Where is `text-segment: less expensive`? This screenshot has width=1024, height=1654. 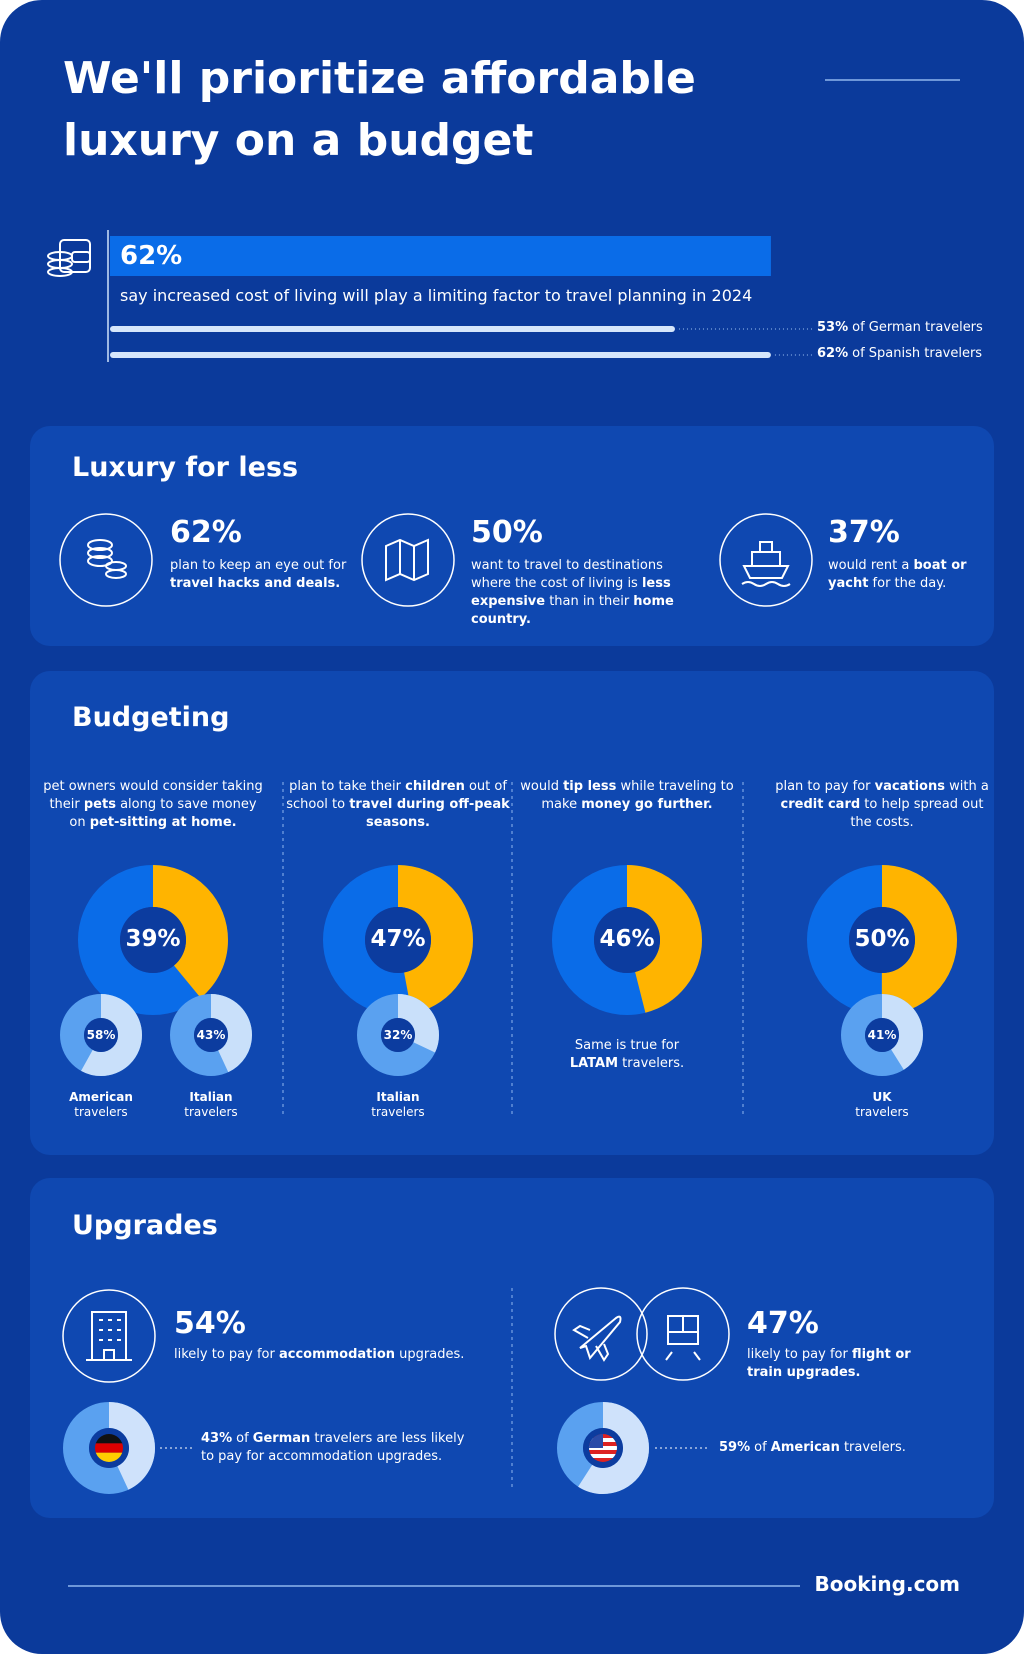 text-segment: less expensive is located at coordinates (571, 592).